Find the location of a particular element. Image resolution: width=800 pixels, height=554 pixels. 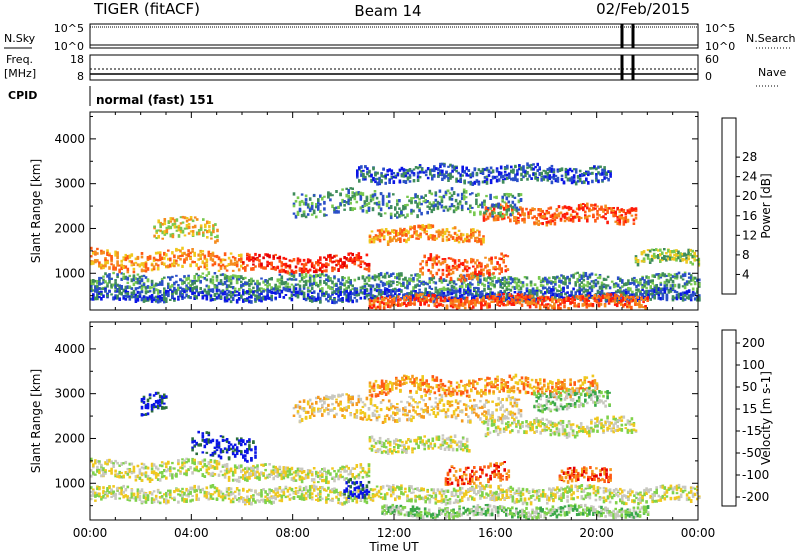

nsky-tick-bottom: 10^0 is located at coordinates (69, 46).